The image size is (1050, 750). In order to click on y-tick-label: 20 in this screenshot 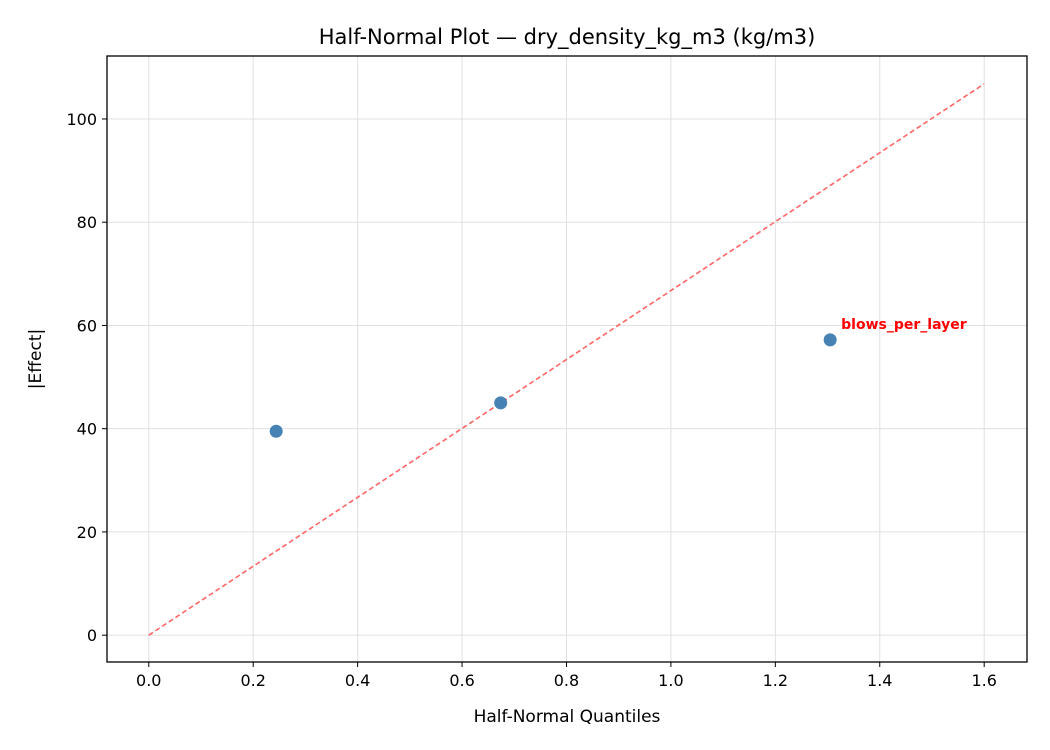, I will do `click(87, 532)`.